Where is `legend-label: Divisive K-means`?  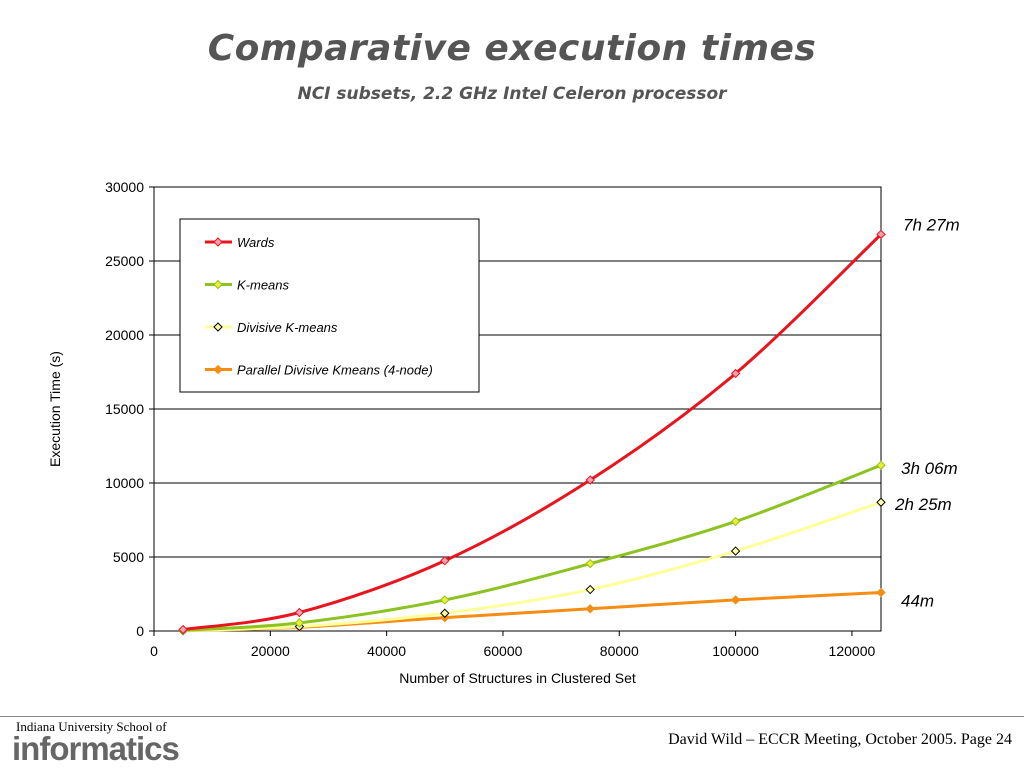 legend-label: Divisive K-means is located at coordinates (287, 327).